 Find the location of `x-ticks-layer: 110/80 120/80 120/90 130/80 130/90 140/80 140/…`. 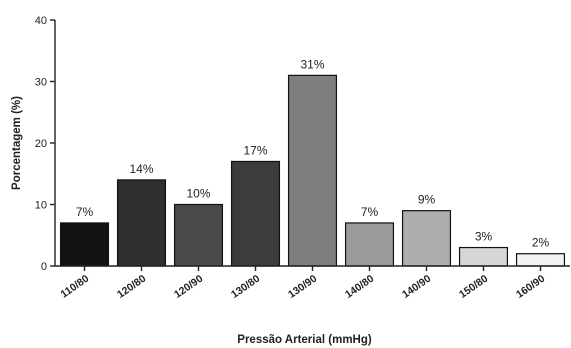

x-ticks-layer: 110/80 120/80 120/90 130/80 130/90 140/80 140/… is located at coordinates (302, 283).